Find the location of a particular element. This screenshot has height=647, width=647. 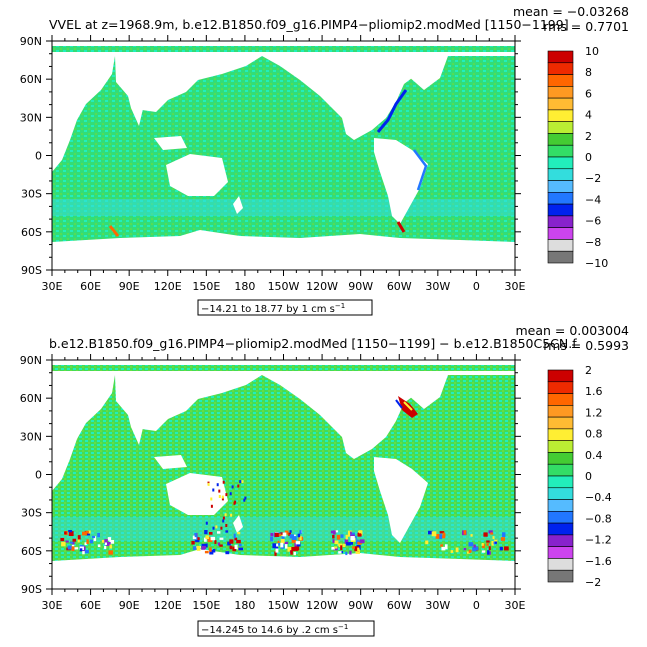

y-tick-label: 30S is located at coordinates (31, 194).